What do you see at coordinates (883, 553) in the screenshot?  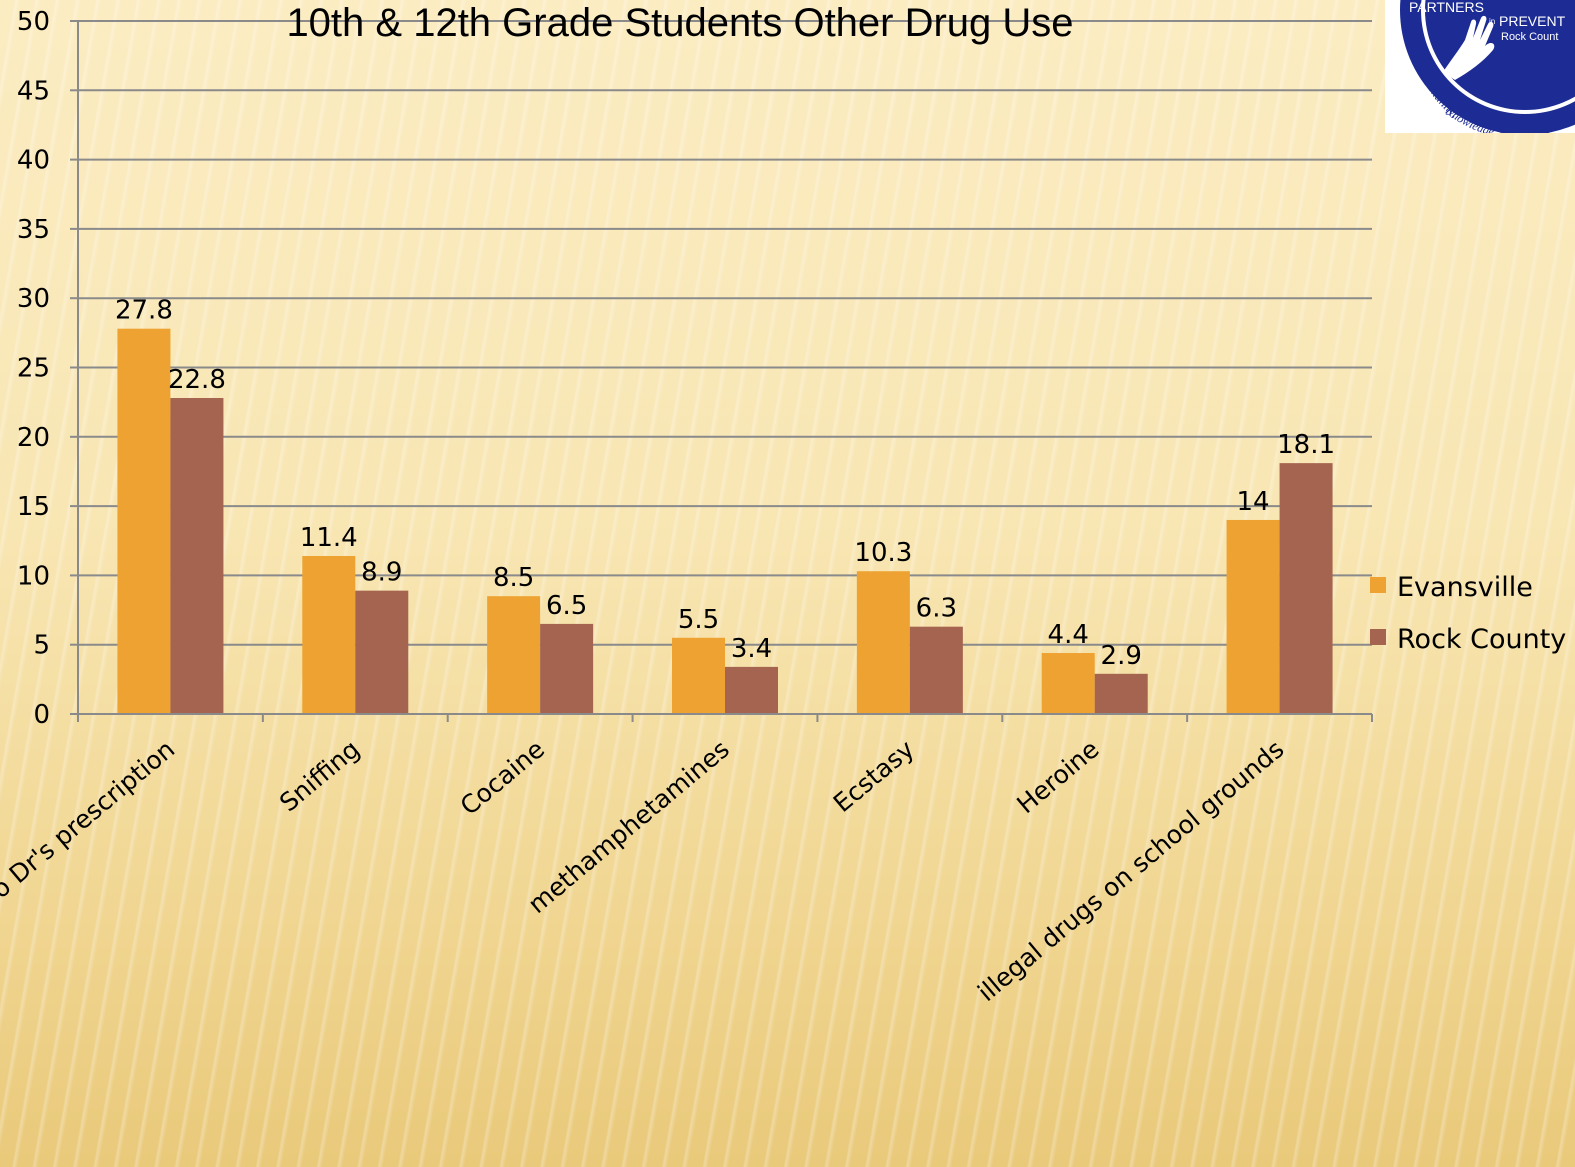 I see `data-label: 10.3` at bounding box center [883, 553].